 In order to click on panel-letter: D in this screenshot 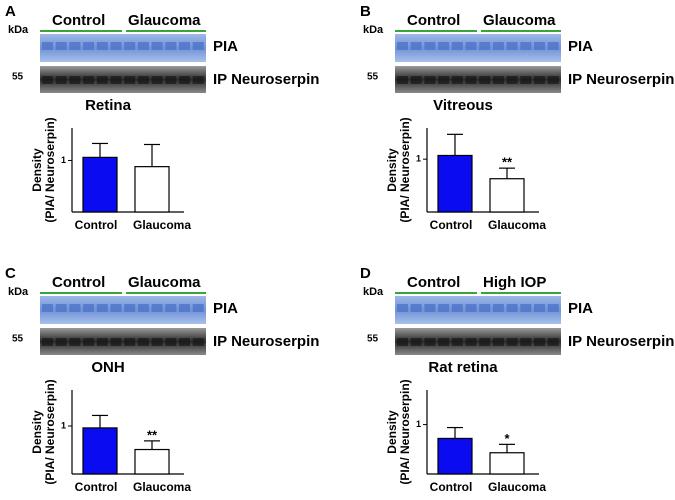, I will do `click(365, 273)`.